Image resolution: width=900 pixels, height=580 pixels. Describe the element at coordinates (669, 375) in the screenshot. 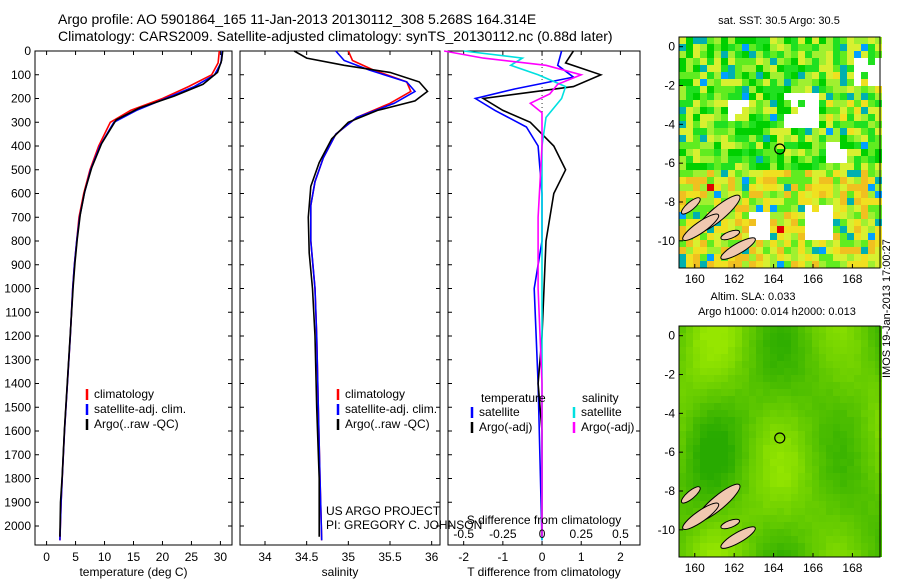

I see `y-tick-label: -2` at that location.